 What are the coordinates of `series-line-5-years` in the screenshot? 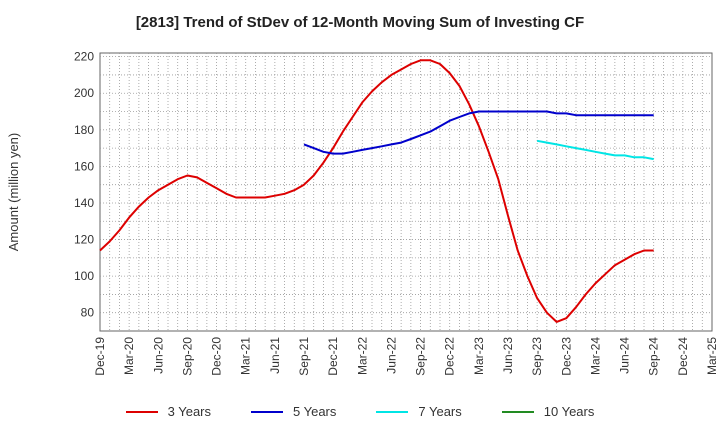 It's located at (478, 132).